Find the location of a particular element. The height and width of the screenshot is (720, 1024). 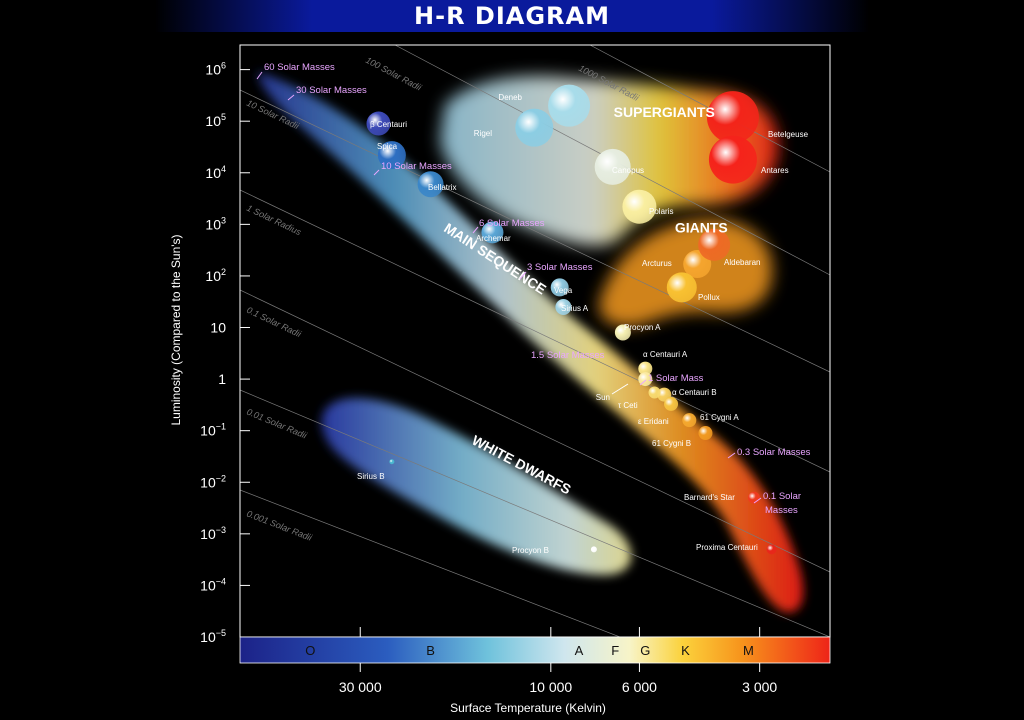

spectral-class-label: F is located at coordinates (615, 650).